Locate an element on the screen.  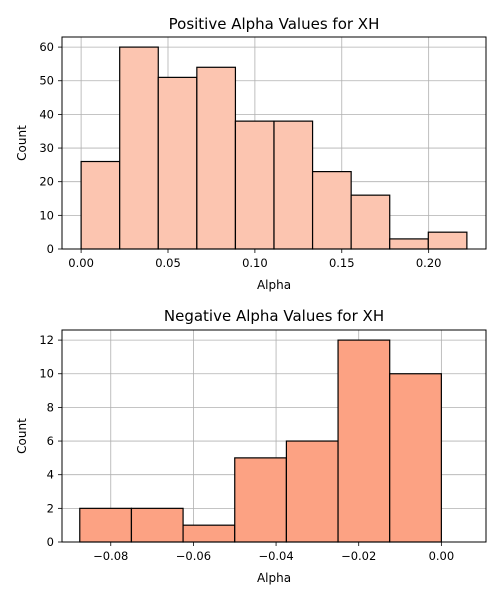
negative-alpha-x-tick-label: −0.02 is located at coordinates (358, 556).